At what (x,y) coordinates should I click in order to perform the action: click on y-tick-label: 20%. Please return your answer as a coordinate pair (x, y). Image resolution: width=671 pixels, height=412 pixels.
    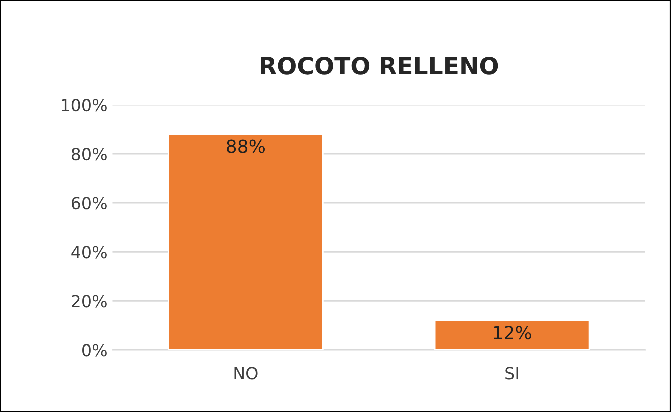
    Looking at the image, I should click on (89, 301).